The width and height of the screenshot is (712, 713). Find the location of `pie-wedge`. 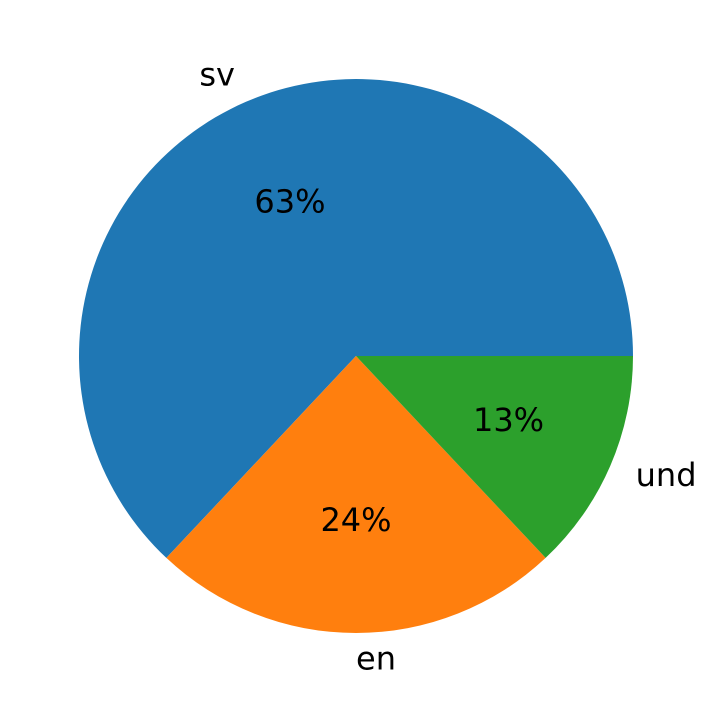

pie-wedge is located at coordinates (494, 457).